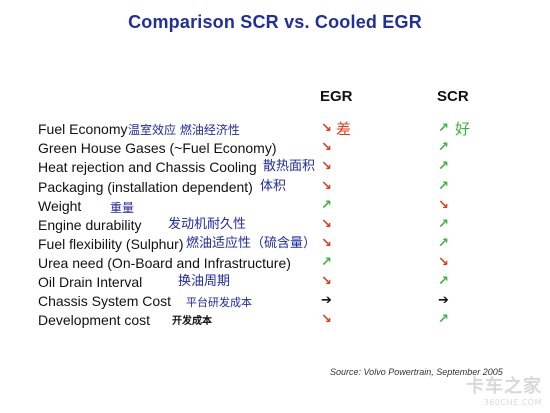  I want to click on row-chinese-annotation: 换油周期, so click(204, 281).